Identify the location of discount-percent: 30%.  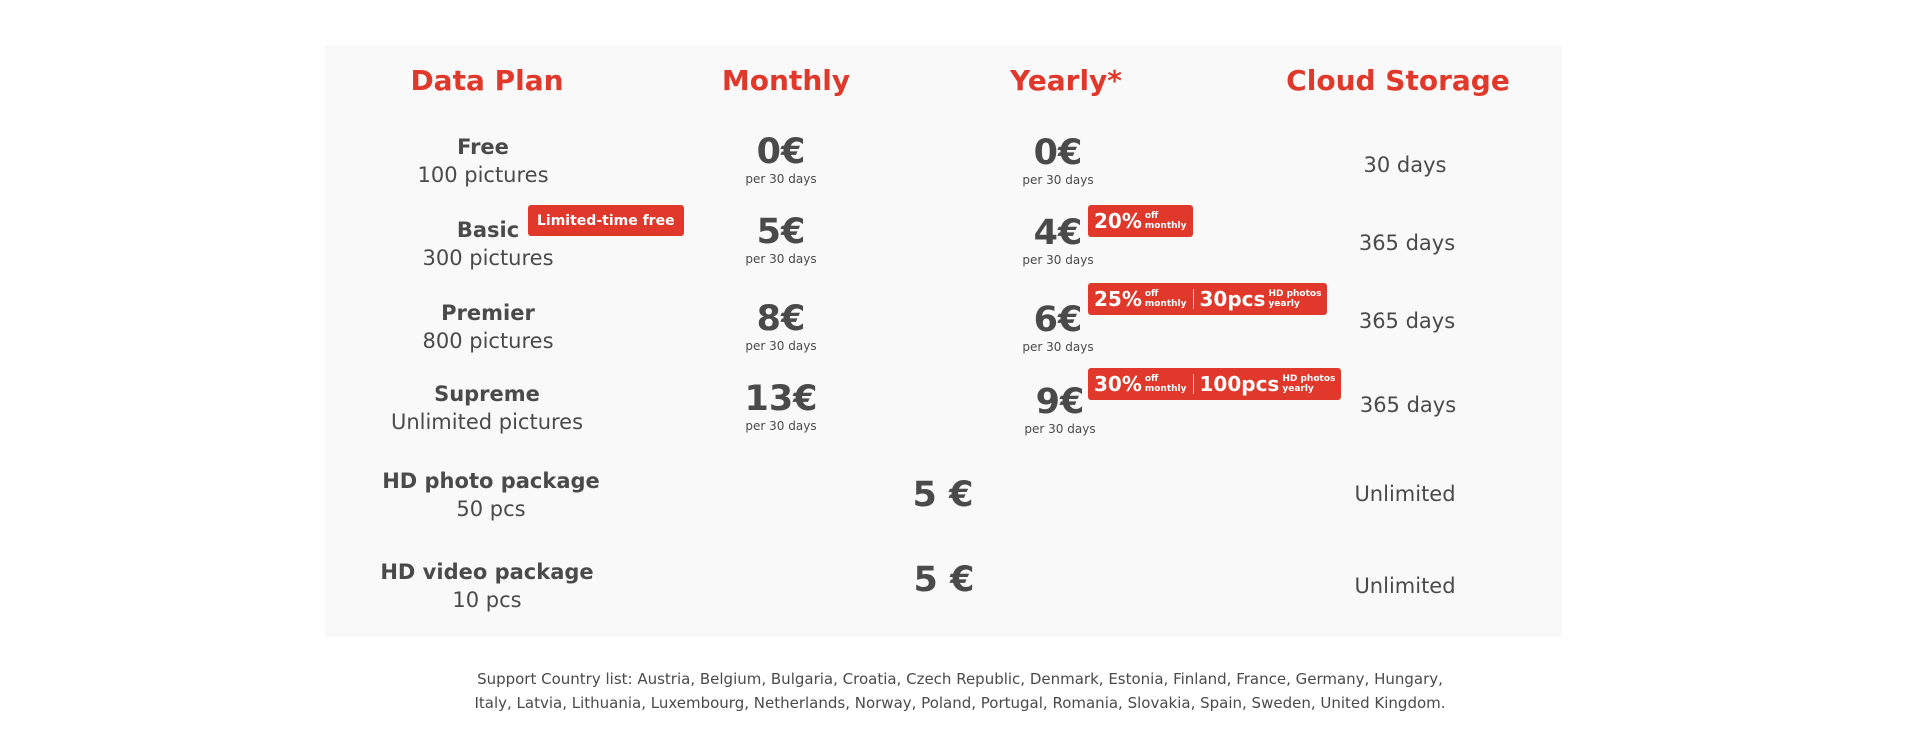
(1118, 384).